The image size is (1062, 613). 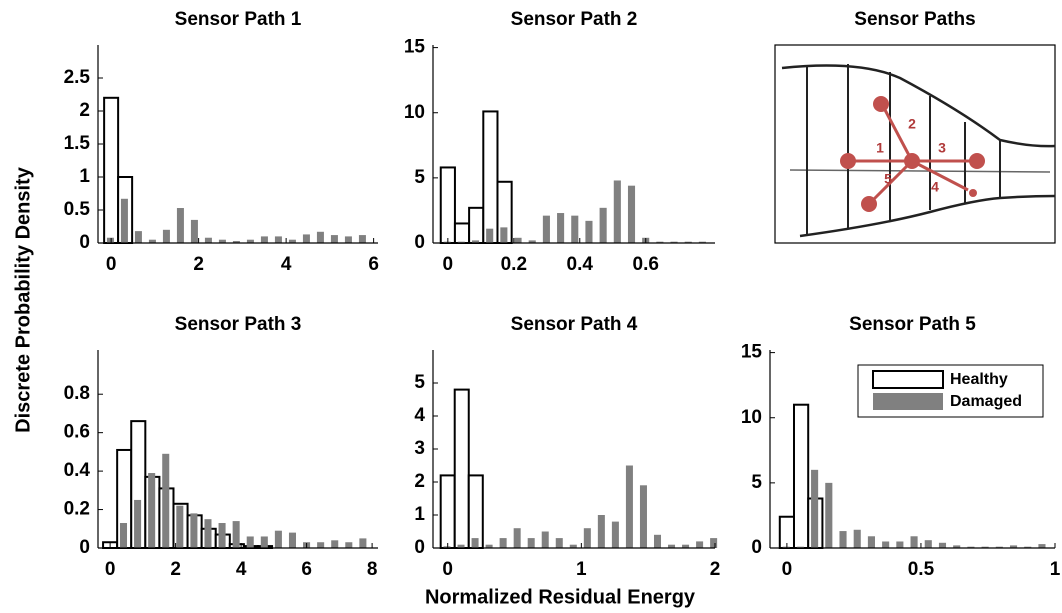 I want to click on y-tick-label: 1, so click(x=419, y=514).